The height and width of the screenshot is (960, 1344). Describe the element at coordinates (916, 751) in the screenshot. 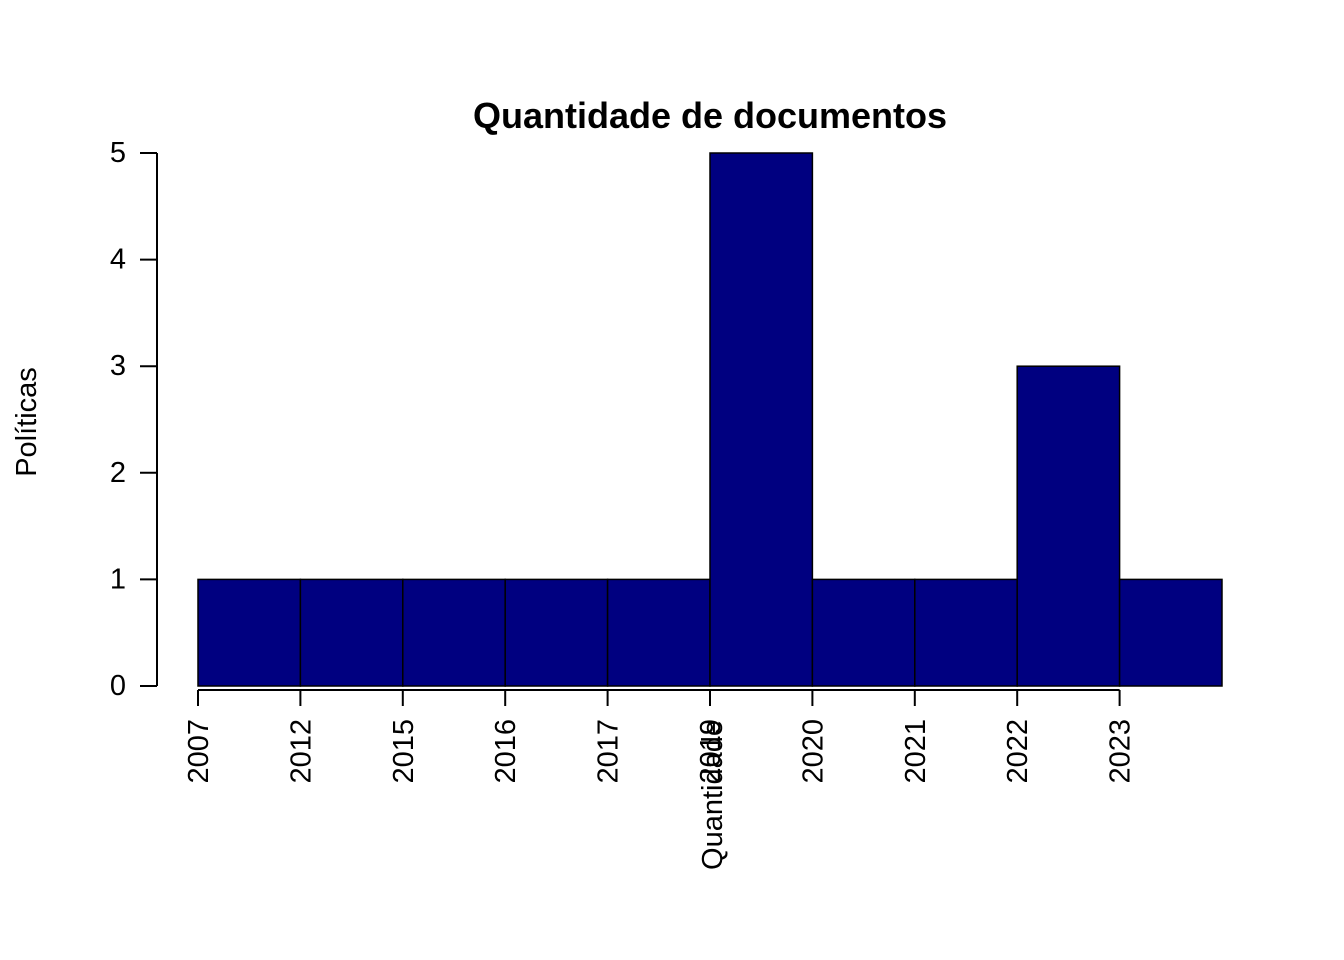

I see `x-tick-label: 2021` at that location.